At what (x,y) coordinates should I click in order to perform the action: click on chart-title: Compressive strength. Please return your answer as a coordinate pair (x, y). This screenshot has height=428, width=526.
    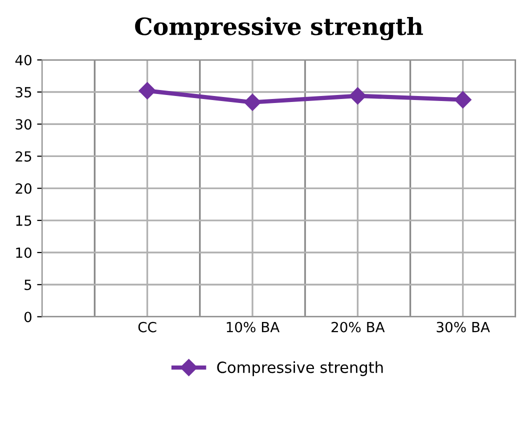
    Looking at the image, I should click on (279, 28).